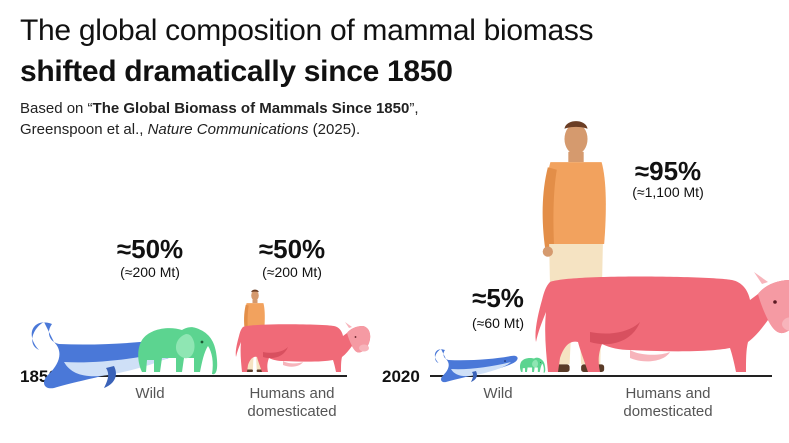  I want to click on category-label-2020-humans-and-domesticated: Humans and, so click(667, 393).